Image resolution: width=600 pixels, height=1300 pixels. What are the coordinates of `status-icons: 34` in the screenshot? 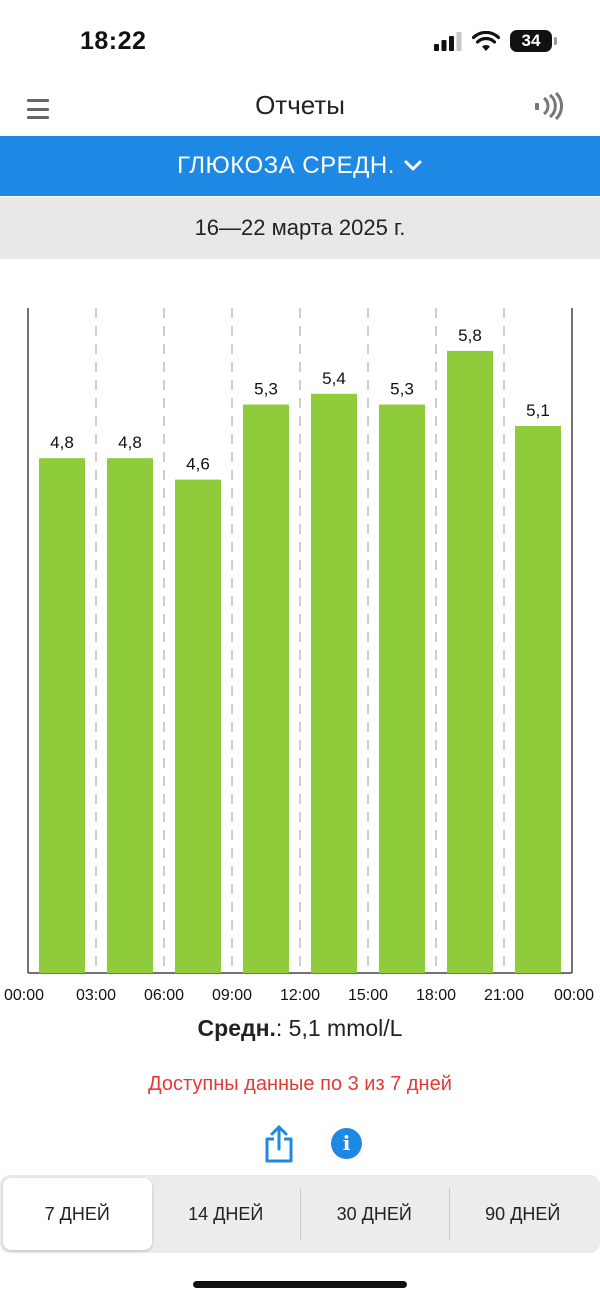 It's located at (495, 41).